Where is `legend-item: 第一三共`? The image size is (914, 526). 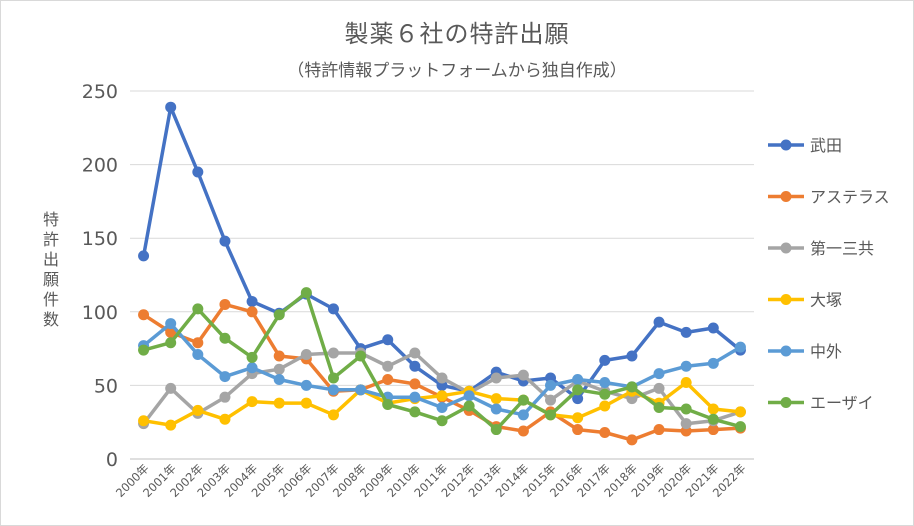 legend-item: 第一三共 is located at coordinates (821, 248).